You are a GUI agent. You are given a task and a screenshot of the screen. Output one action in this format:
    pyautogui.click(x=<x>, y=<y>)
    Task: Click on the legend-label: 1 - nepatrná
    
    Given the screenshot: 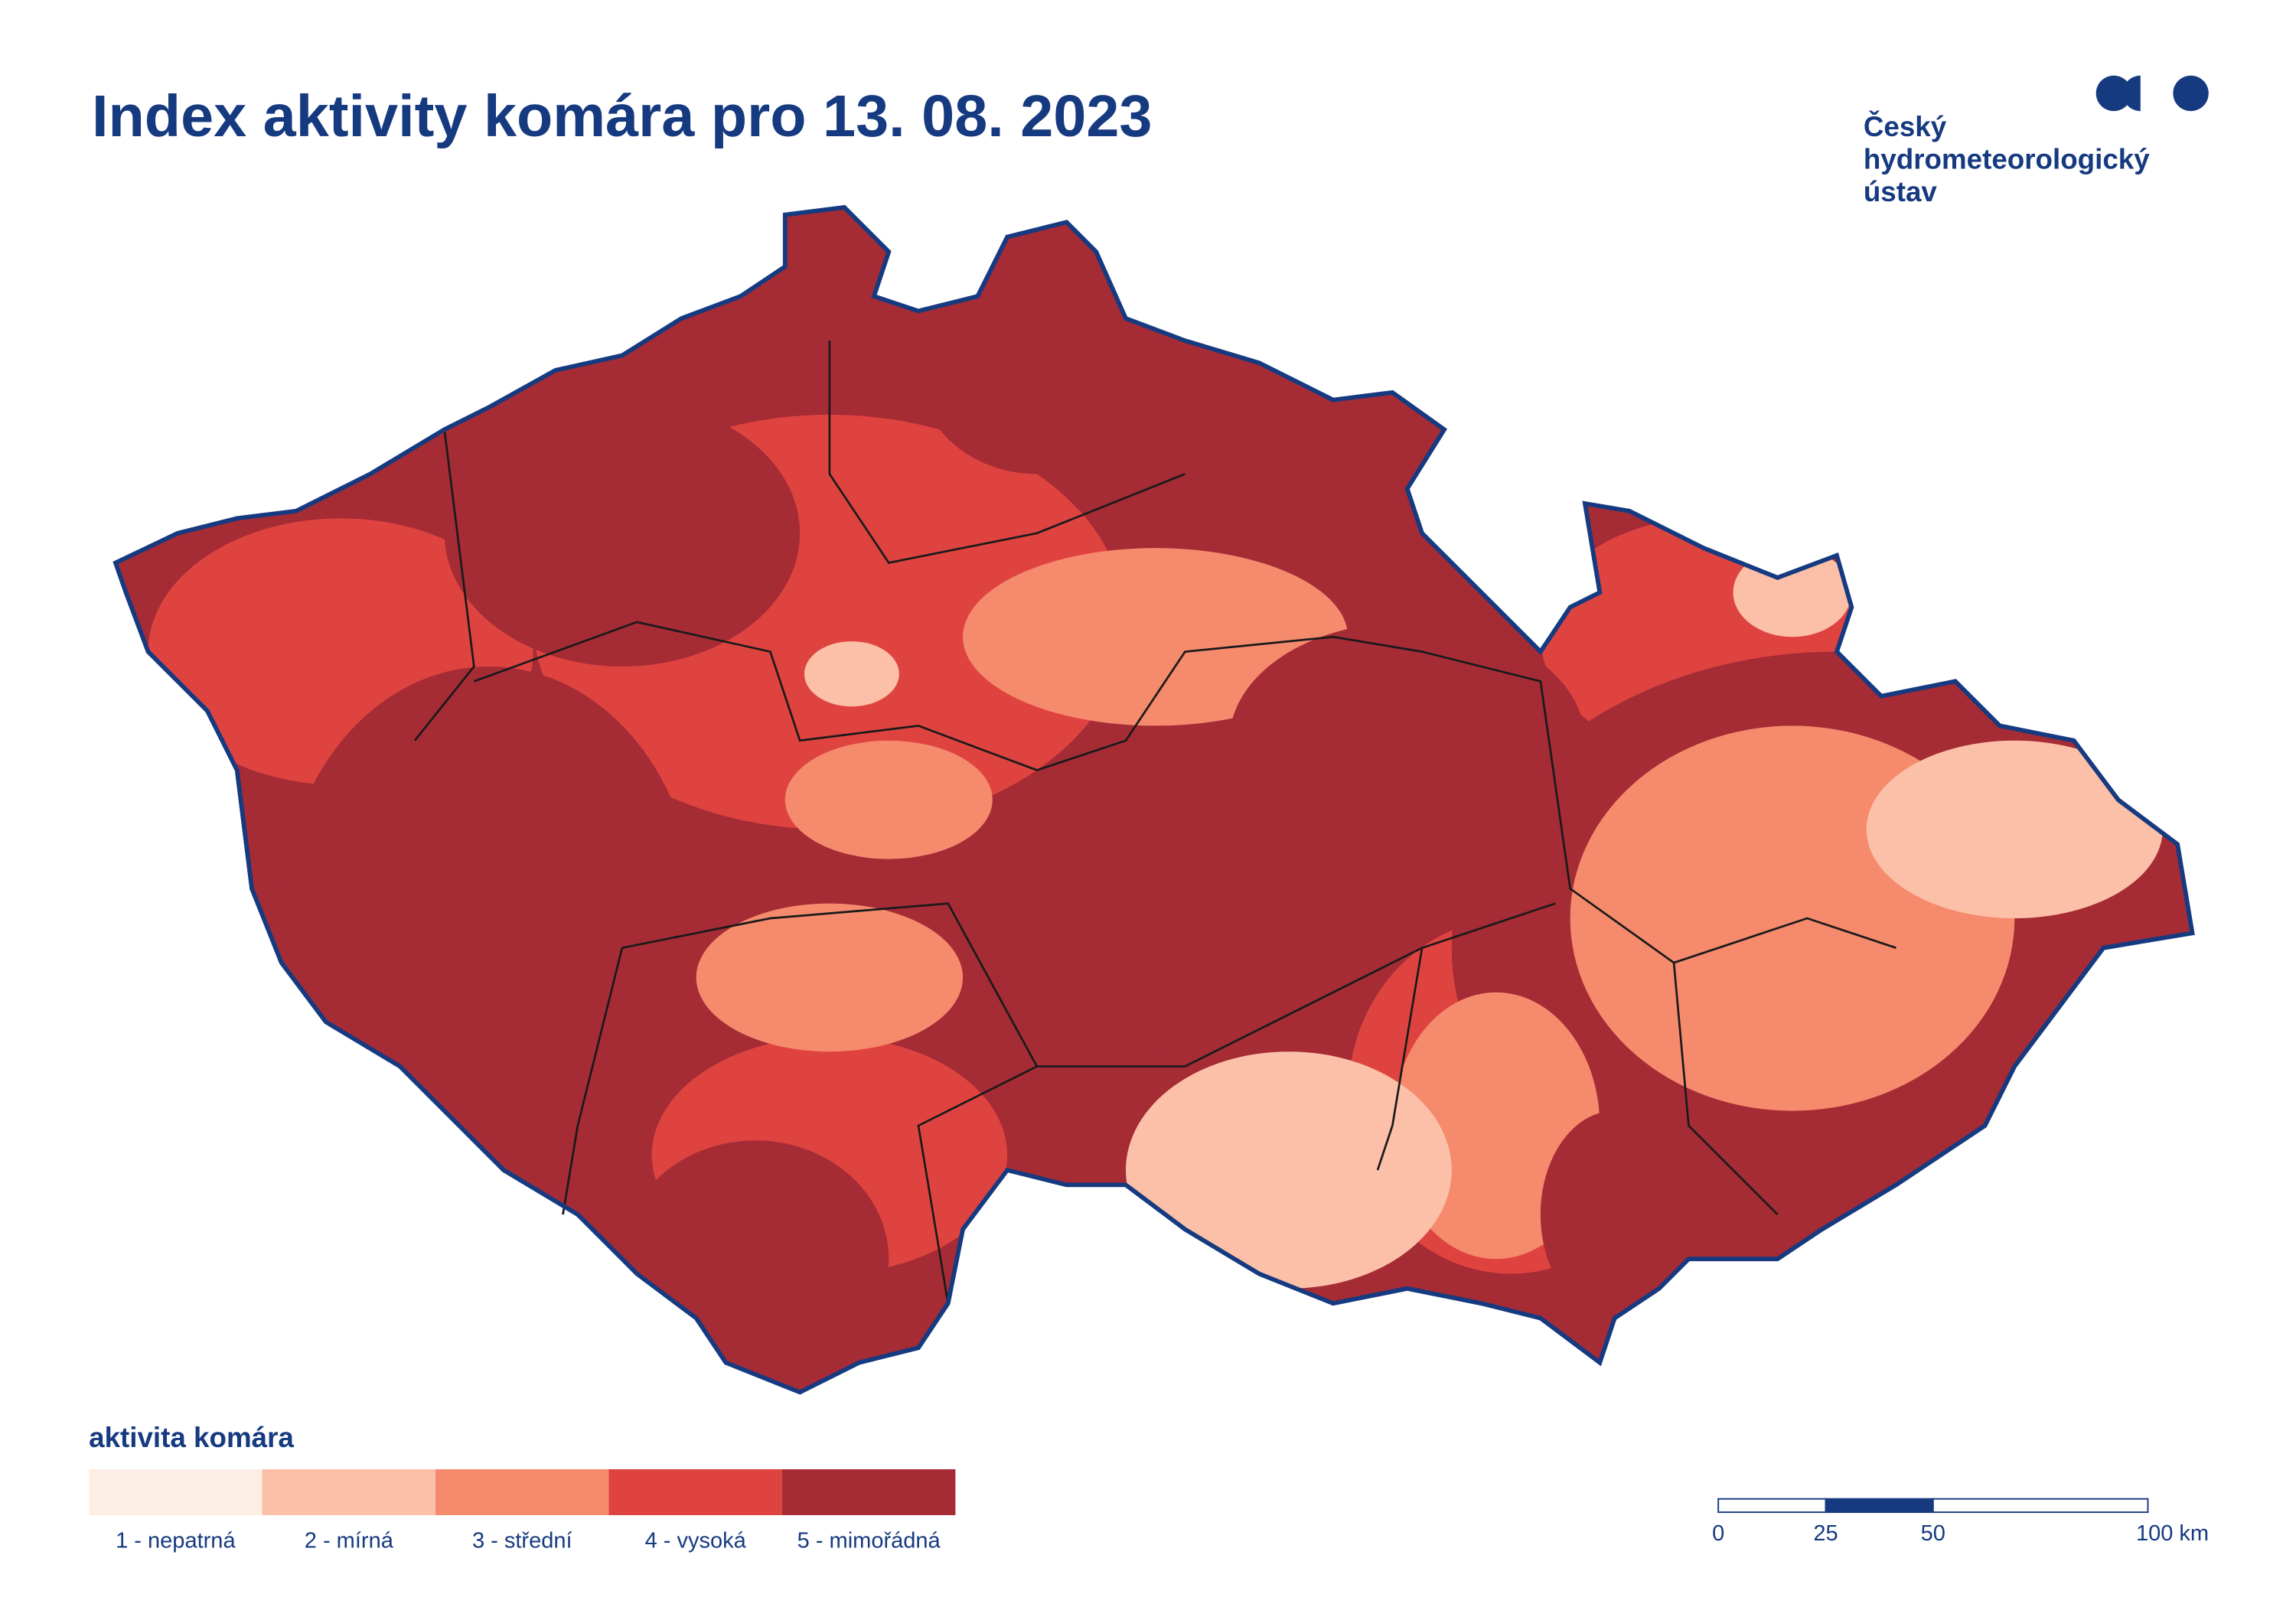 What is the action you would take?
    pyautogui.click(x=176, y=1541)
    